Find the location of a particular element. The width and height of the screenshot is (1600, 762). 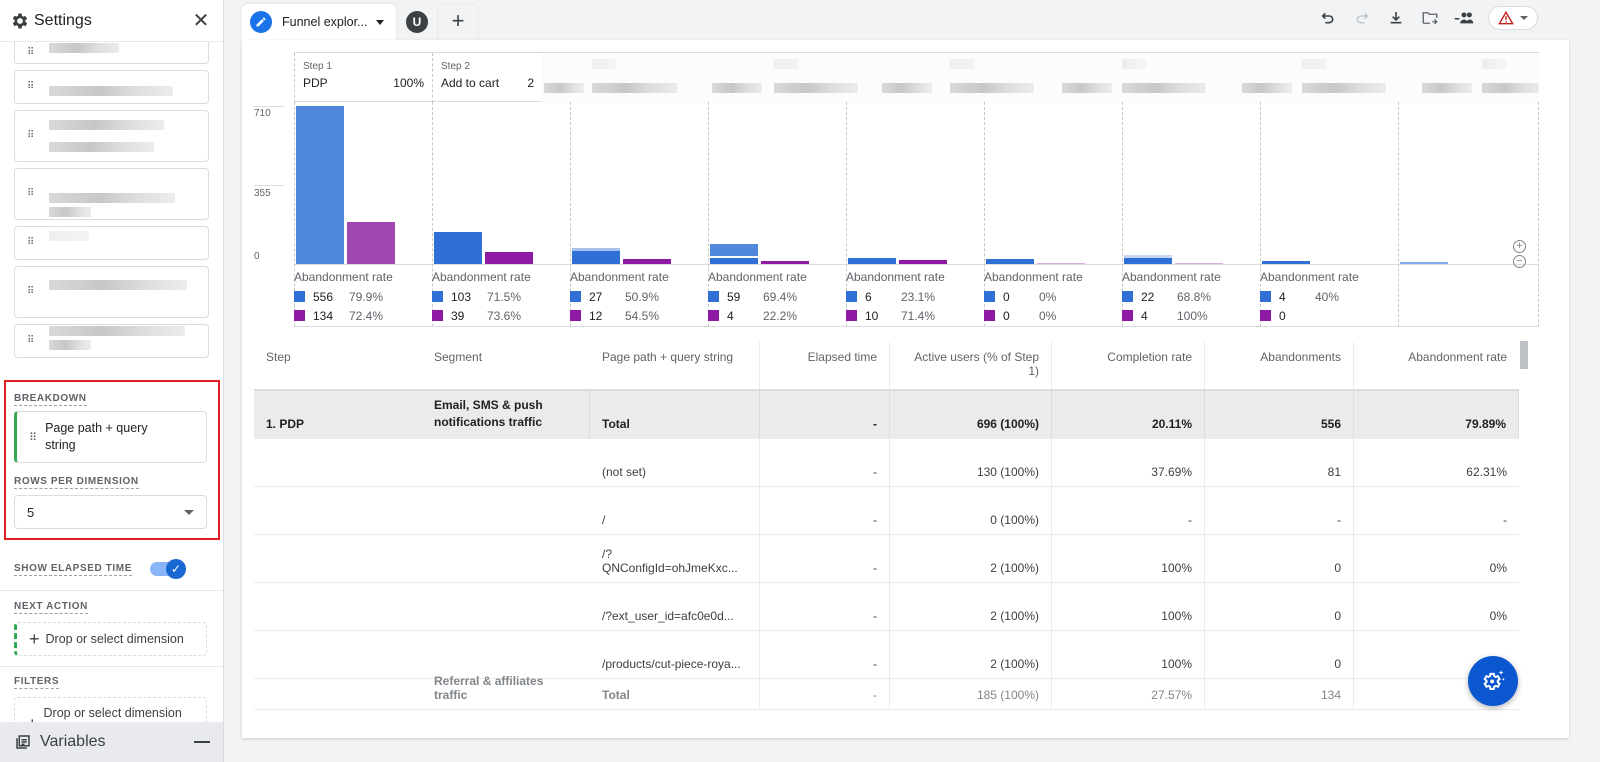

rows-per-dimension-select: 5 is located at coordinates (110, 512).